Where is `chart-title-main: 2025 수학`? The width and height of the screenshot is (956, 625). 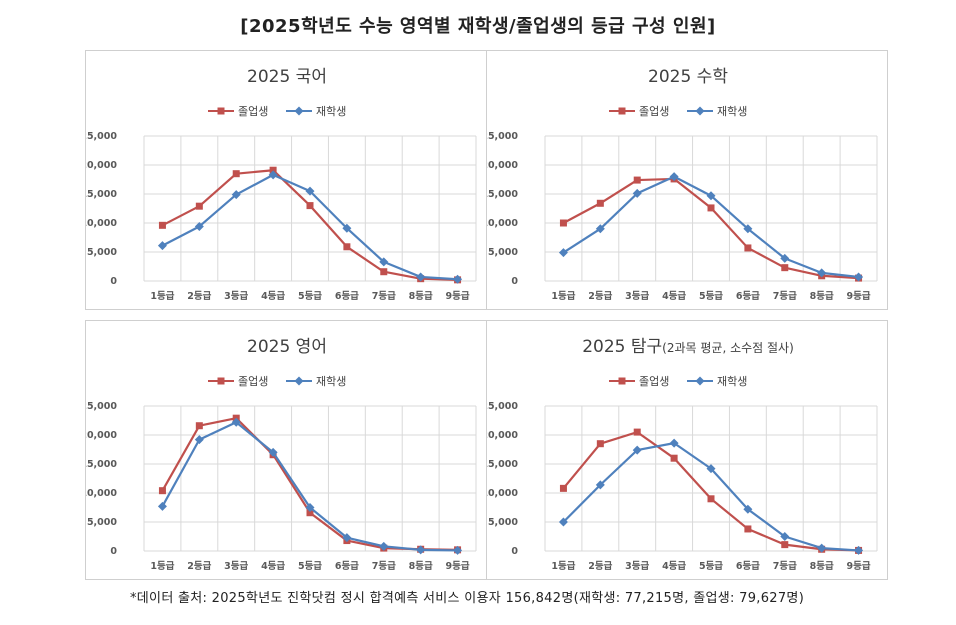 chart-title-main: 2025 수학 is located at coordinates (688, 77).